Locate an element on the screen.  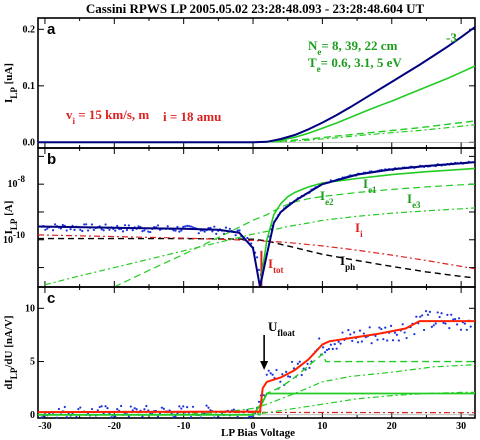
y-tick-label: 10-8 is located at coordinates (17, 182).